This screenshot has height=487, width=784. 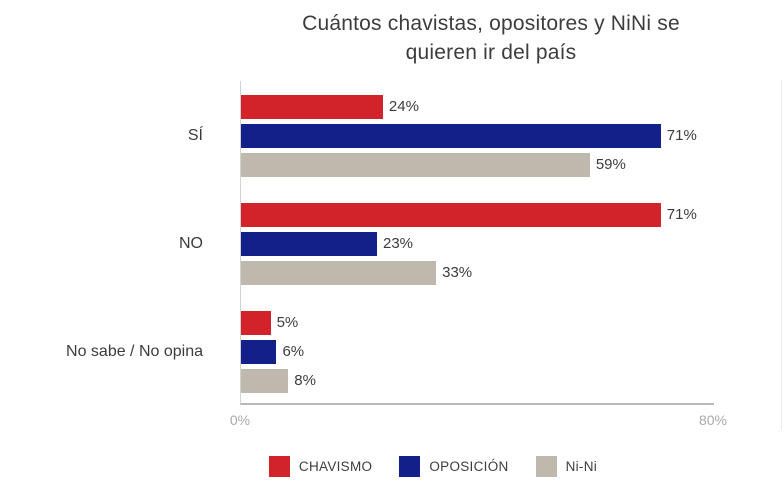 I want to click on chart-title-line1: Cuántos chavistas, opositores y NiNi se, so click(x=491, y=23).